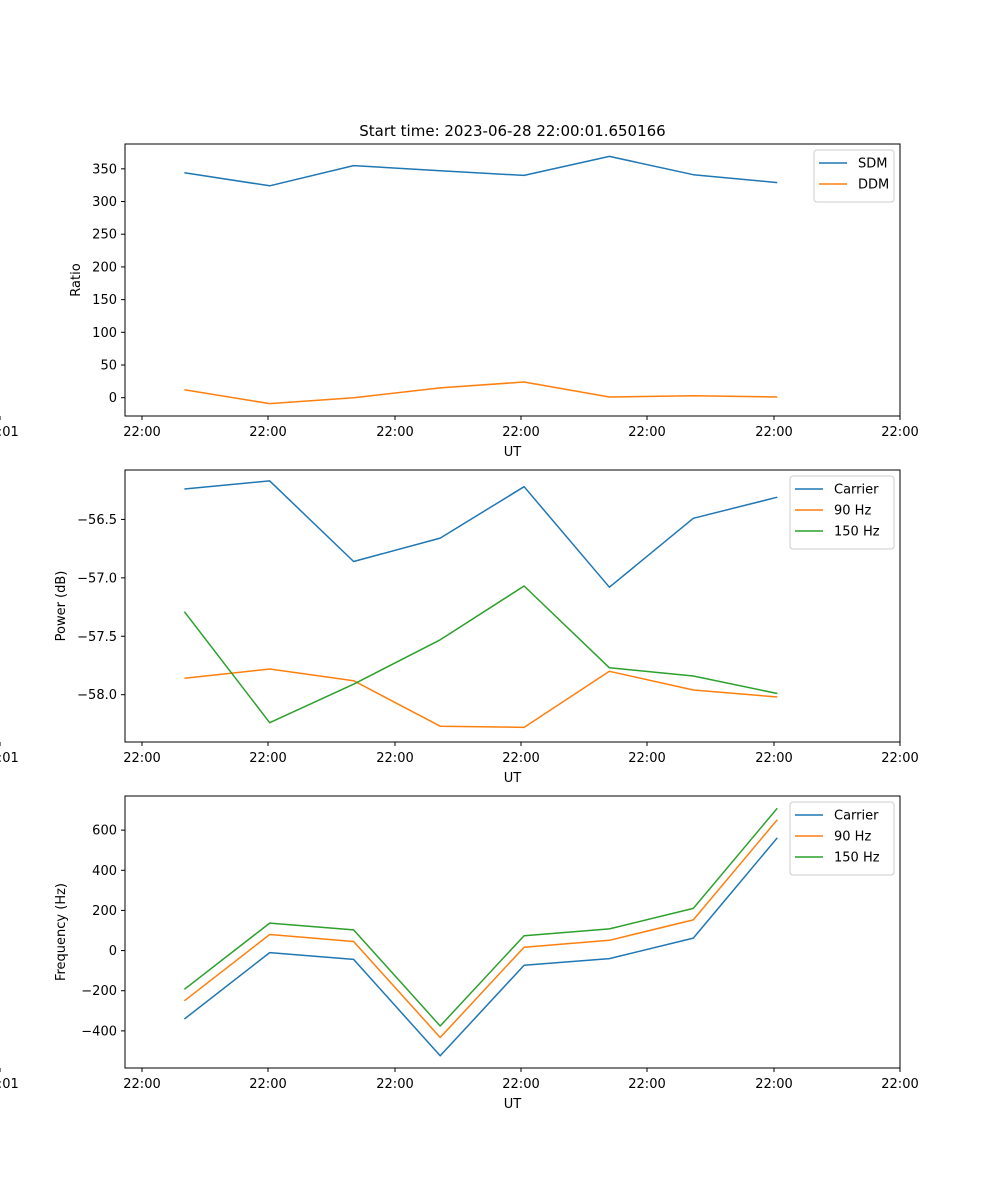 The image size is (1000, 1200). What do you see at coordinates (104, 235) in the screenshot?
I see `y-tick-label: 250` at bounding box center [104, 235].